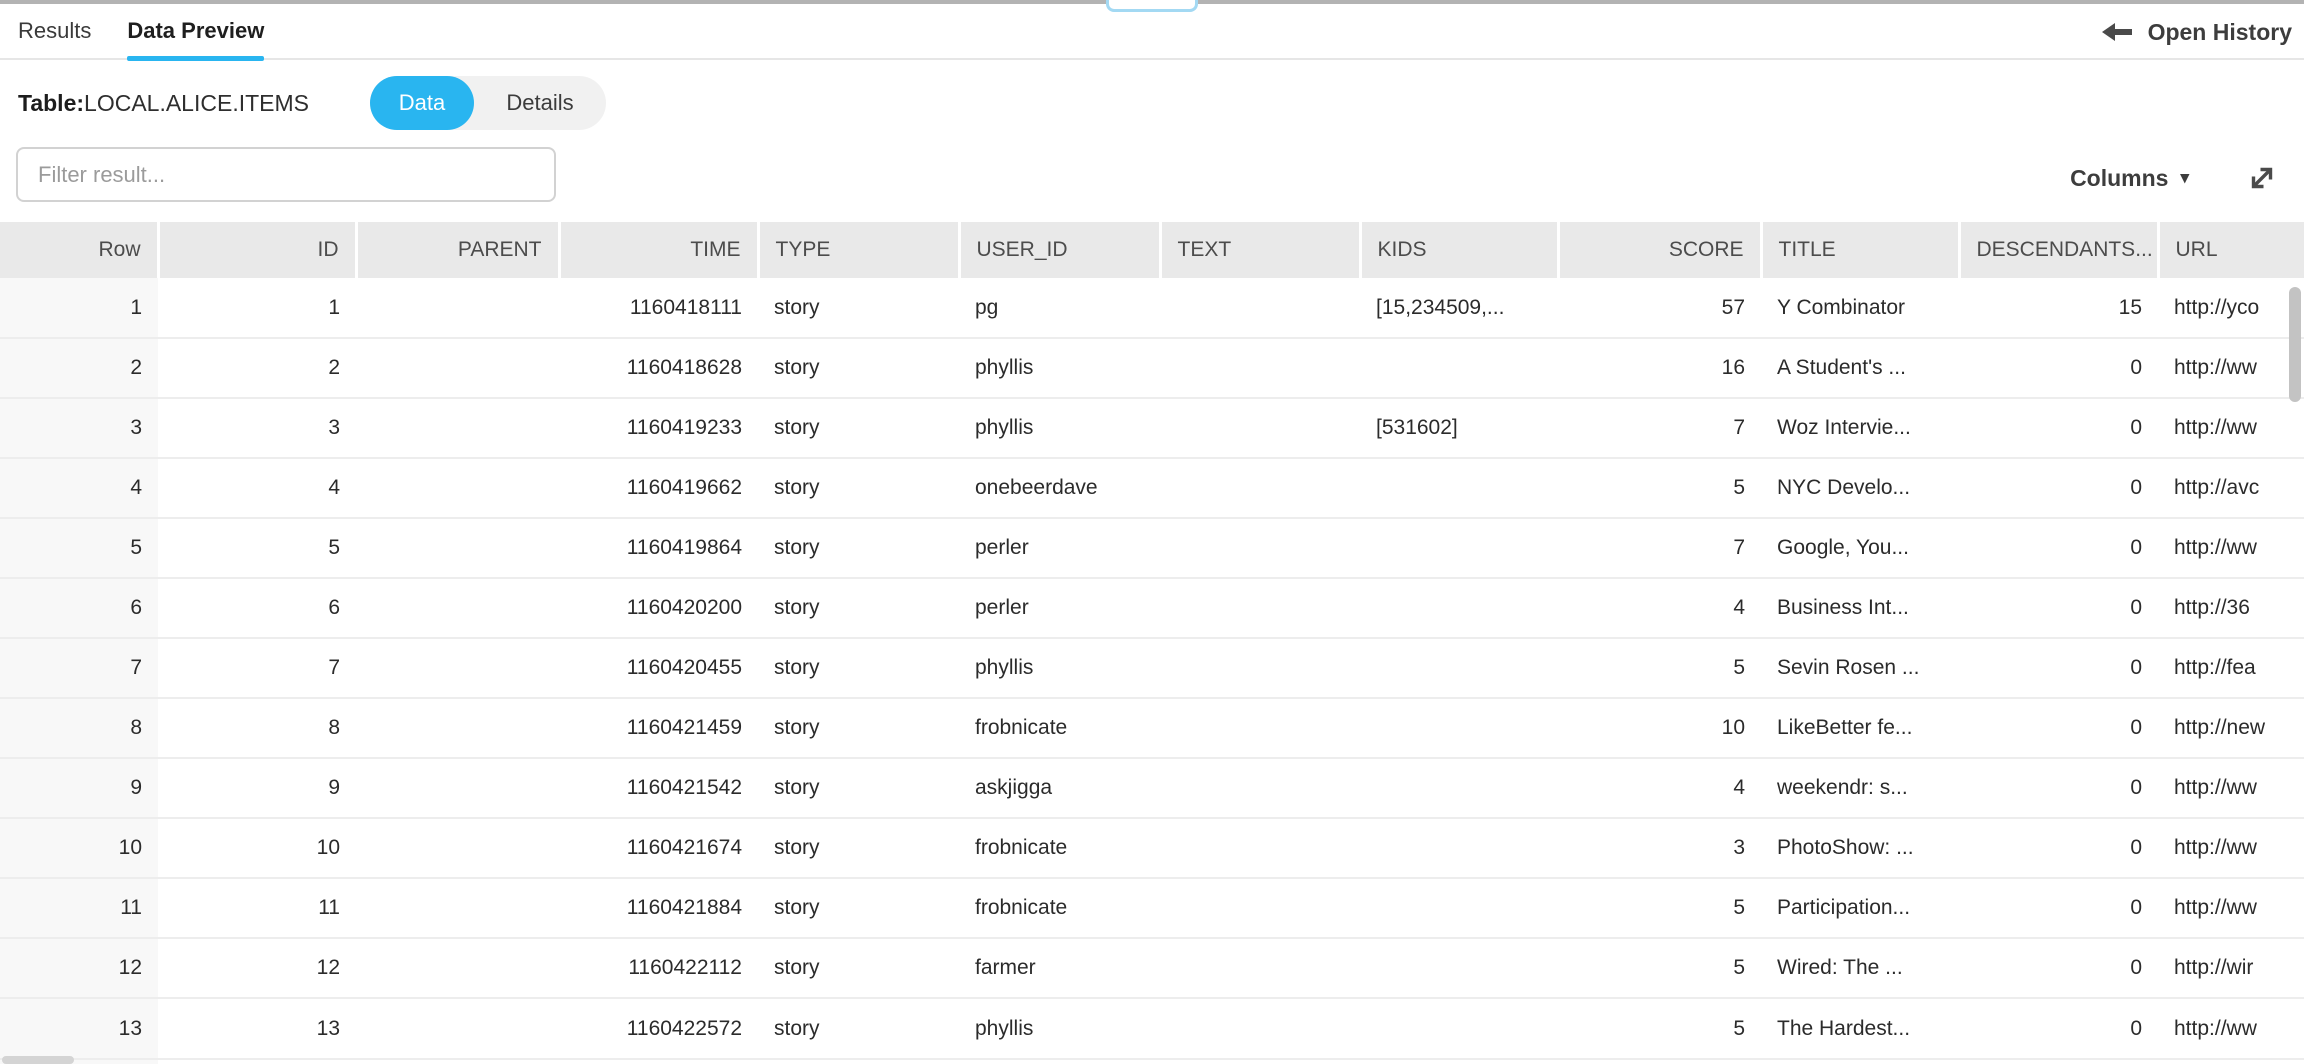 This screenshot has height=1064, width=2304. I want to click on table-info-label: Table:, so click(51, 102).